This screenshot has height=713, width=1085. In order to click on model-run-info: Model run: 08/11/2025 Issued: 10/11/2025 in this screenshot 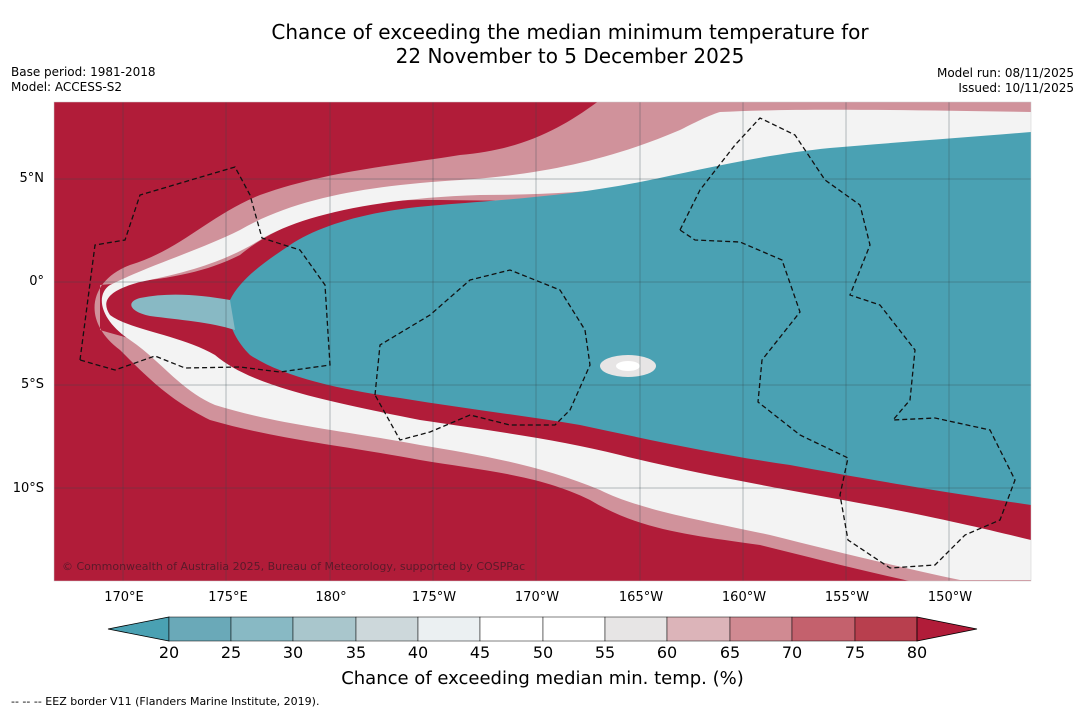, I will do `click(1005, 81)`.